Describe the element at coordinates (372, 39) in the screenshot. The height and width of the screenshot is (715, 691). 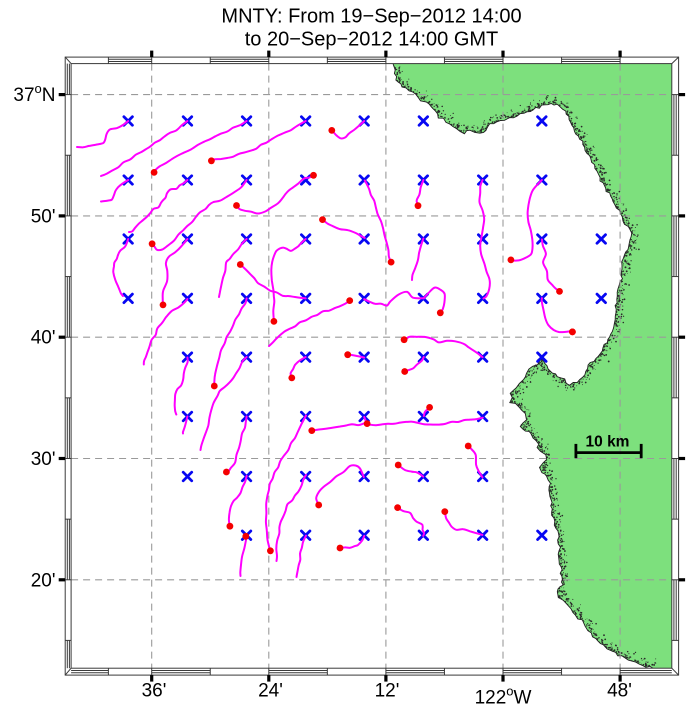
I see `svg-text: to 20−Sep−2012 14:00 GMT` at that location.